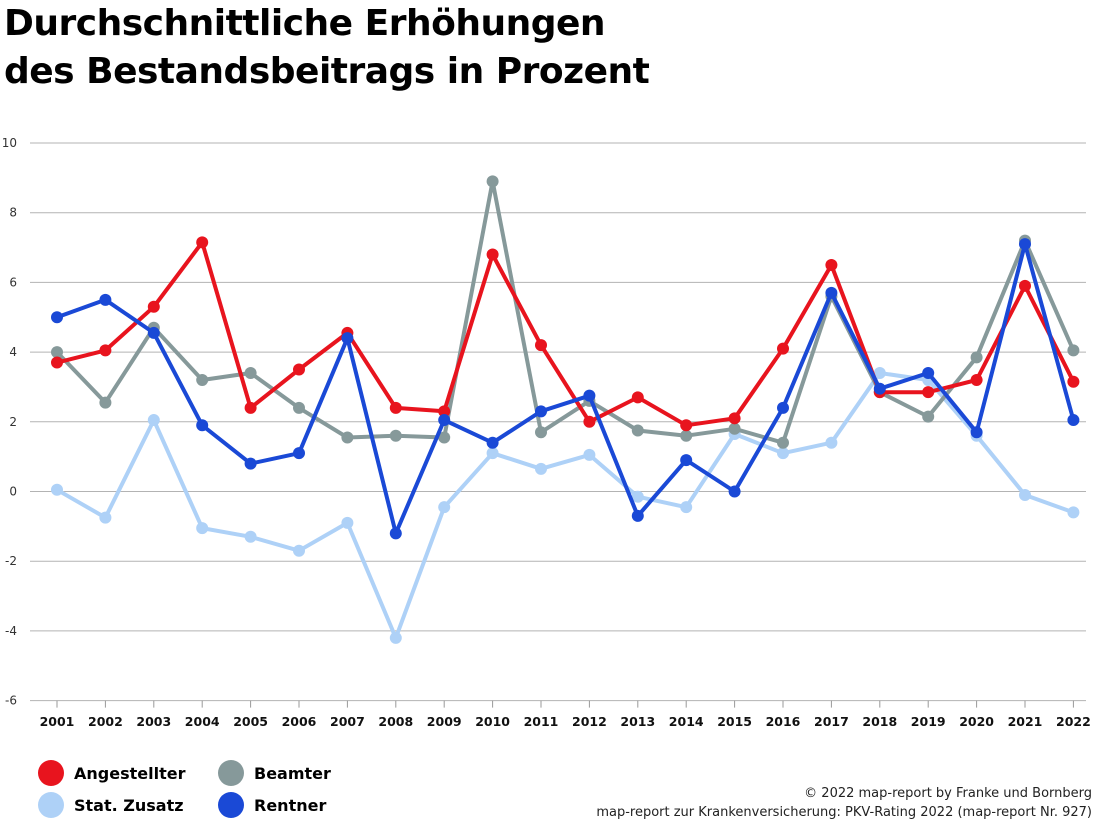  Describe the element at coordinates (11, 701) in the screenshot. I see `y-tick-label: -6` at that location.